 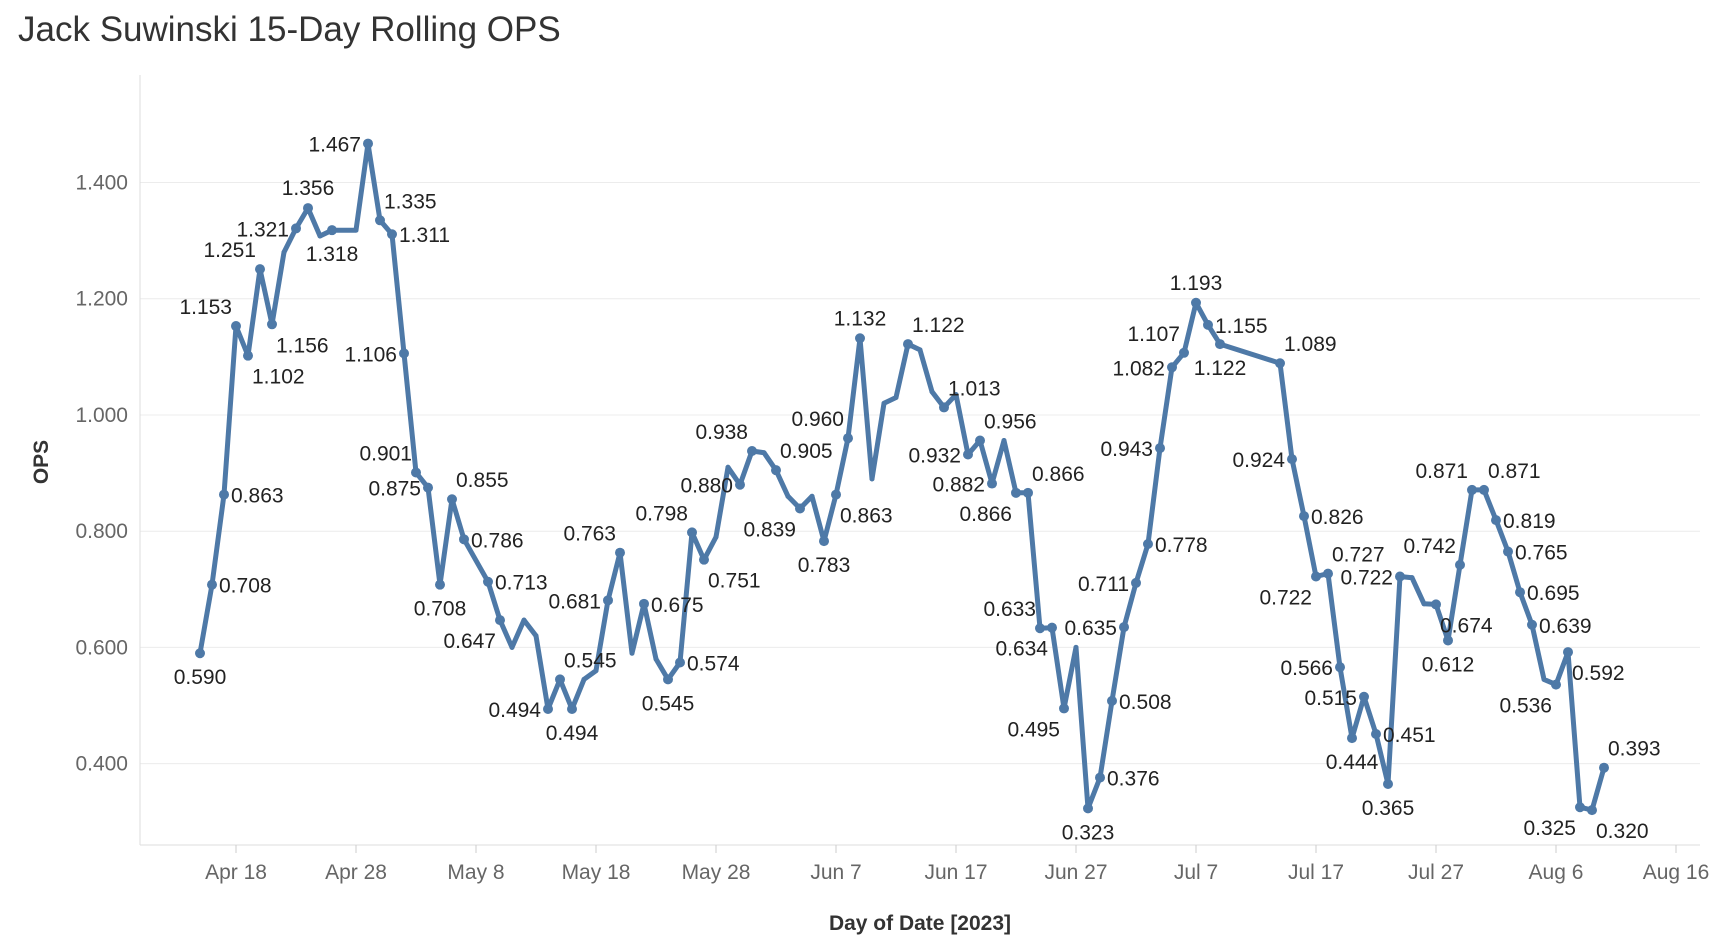 I want to click on data-label: 1.122, so click(x=938, y=325).